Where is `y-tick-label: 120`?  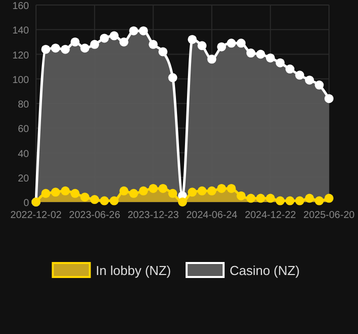 y-tick-label: 120 is located at coordinates (21, 56).